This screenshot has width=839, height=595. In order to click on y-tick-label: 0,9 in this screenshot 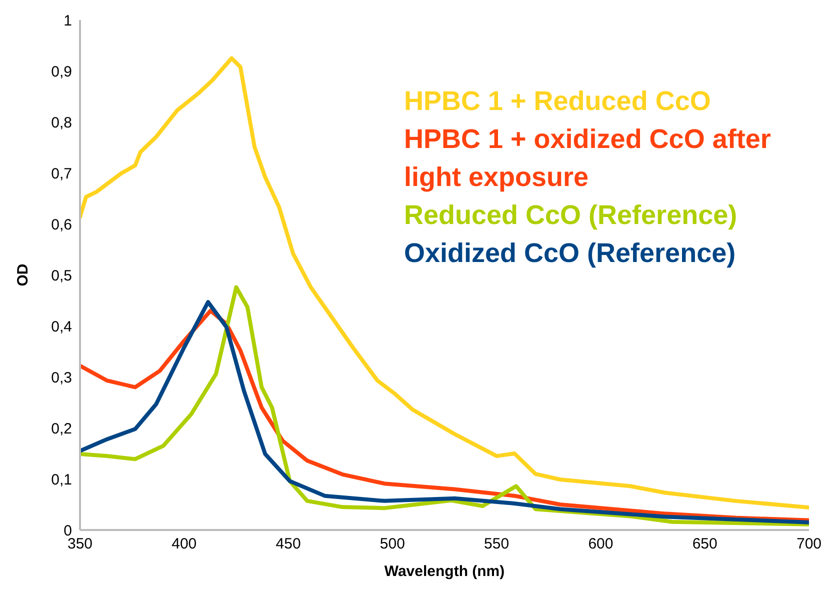, I will do `click(61, 71)`.